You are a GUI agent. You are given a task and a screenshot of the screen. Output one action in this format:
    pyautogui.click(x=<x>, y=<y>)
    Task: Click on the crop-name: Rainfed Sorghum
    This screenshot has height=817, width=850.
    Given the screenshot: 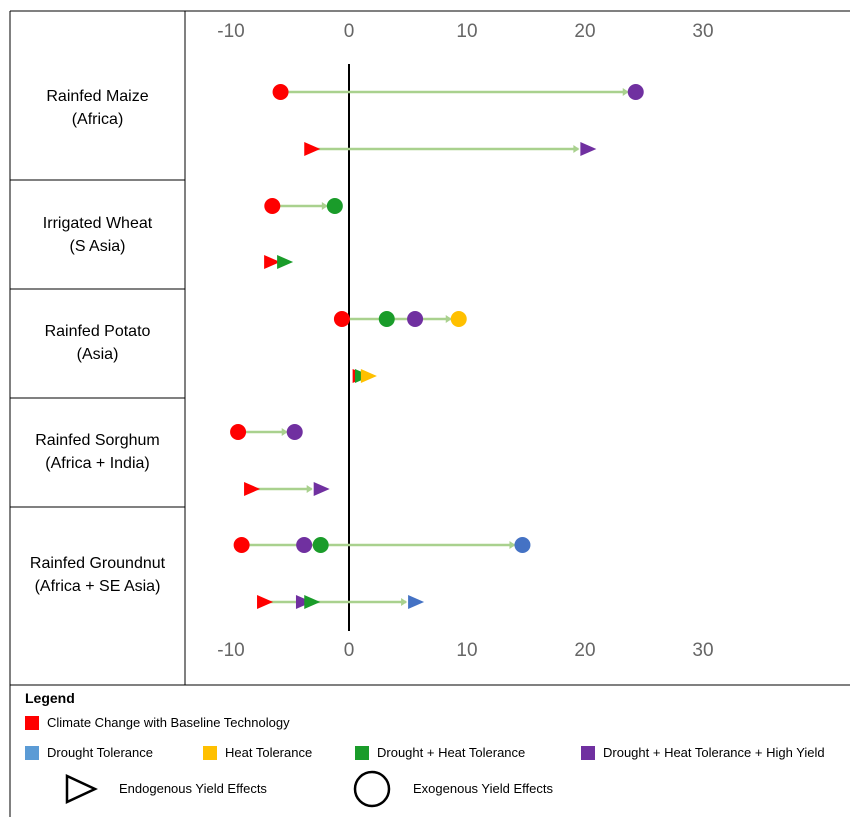 What is the action you would take?
    pyautogui.click(x=97, y=440)
    